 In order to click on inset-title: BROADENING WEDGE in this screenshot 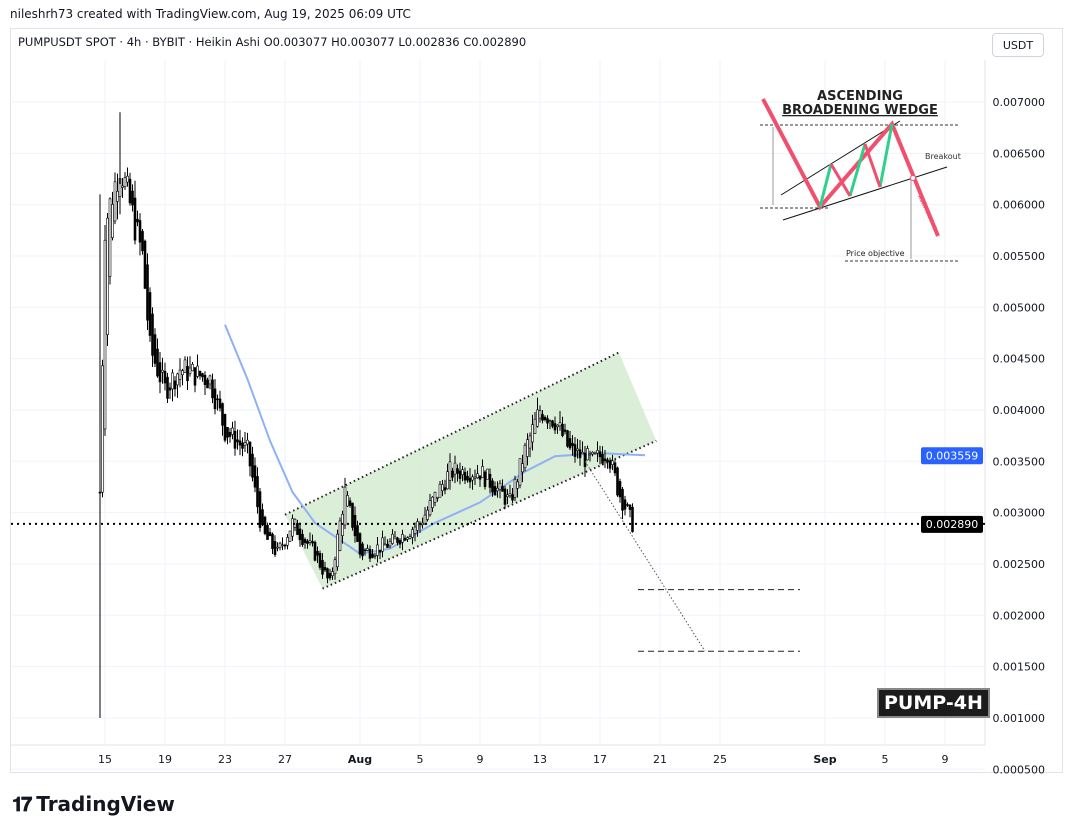, I will do `click(860, 110)`.